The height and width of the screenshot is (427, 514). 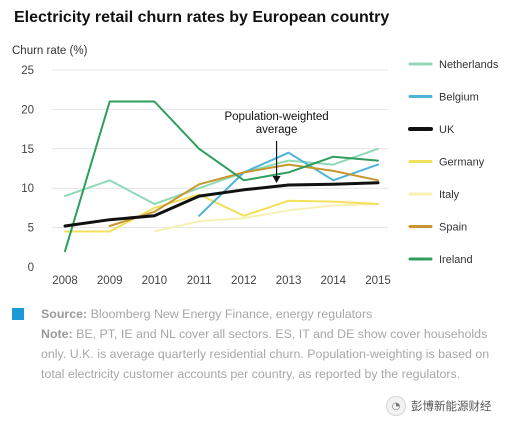 I want to click on x-axis-ticks: 2008 2009 2010 2011 2012 2013 2014 2015, so click(x=221, y=281).